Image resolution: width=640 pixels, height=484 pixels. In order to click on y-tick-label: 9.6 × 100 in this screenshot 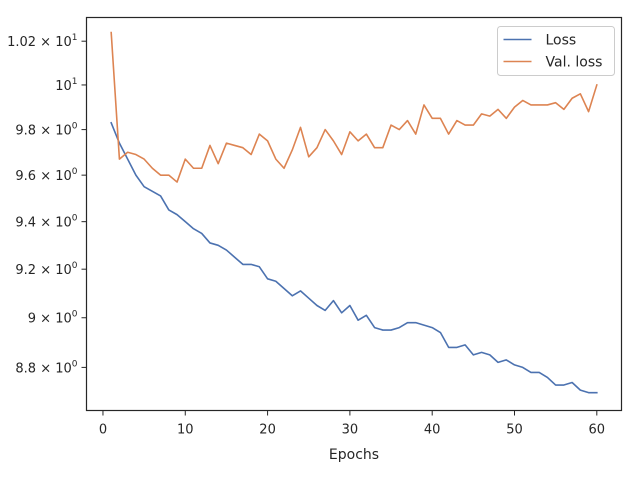, I will do `click(46, 175)`.